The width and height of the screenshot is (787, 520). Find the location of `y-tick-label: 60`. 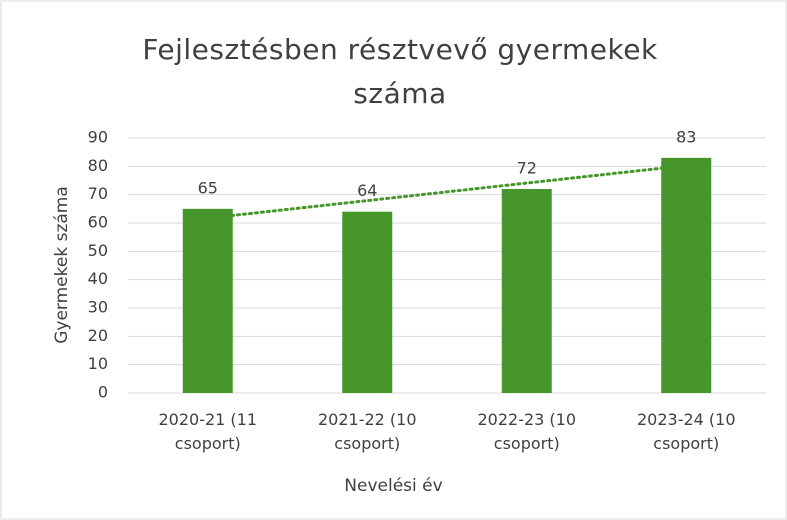

y-tick-label: 60 is located at coordinates (98, 222).